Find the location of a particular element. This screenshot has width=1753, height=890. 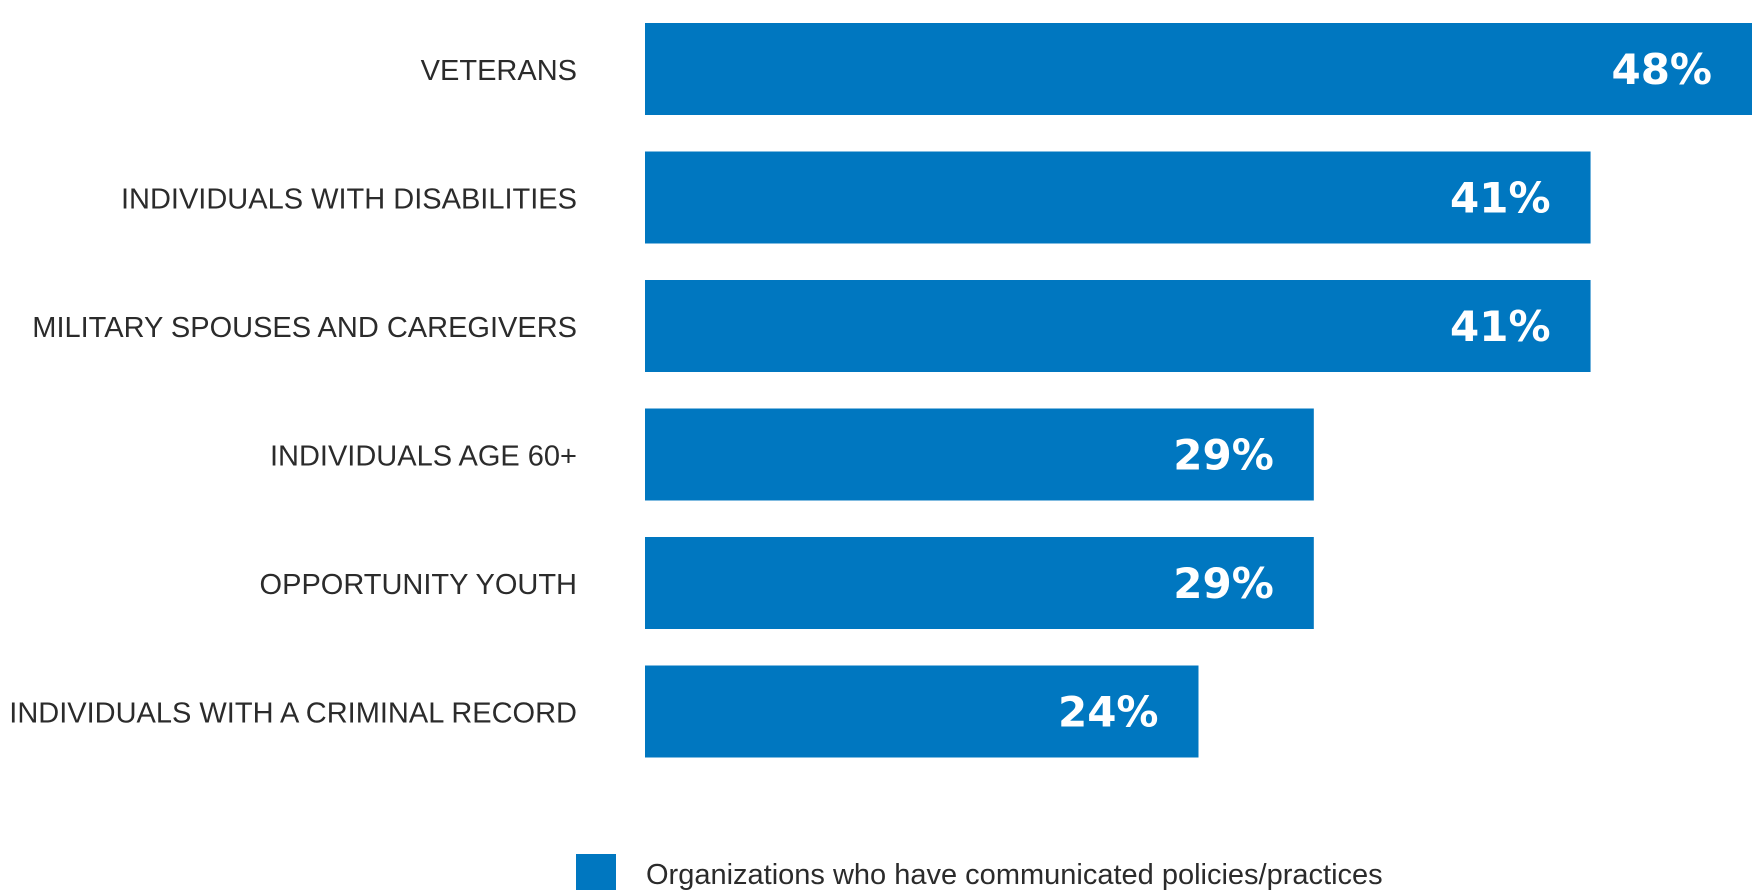

value-label: 24% is located at coordinates (1108, 712).